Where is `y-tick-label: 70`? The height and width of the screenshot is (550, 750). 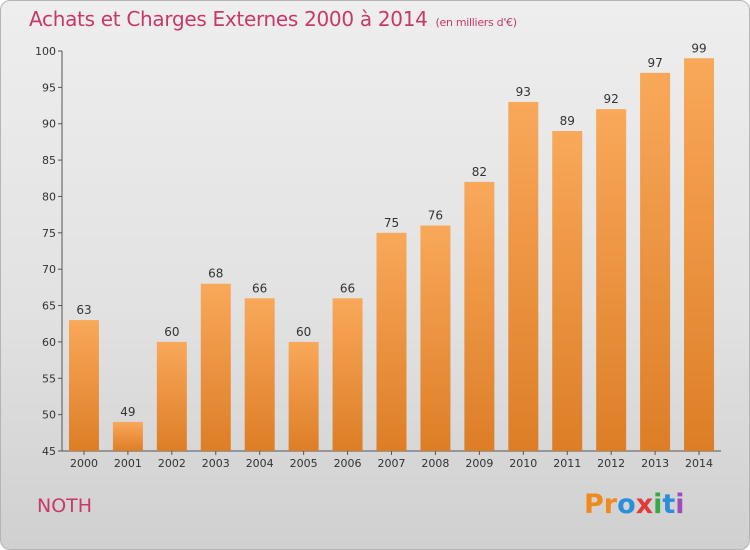
y-tick-label: 70 is located at coordinates (49, 269).